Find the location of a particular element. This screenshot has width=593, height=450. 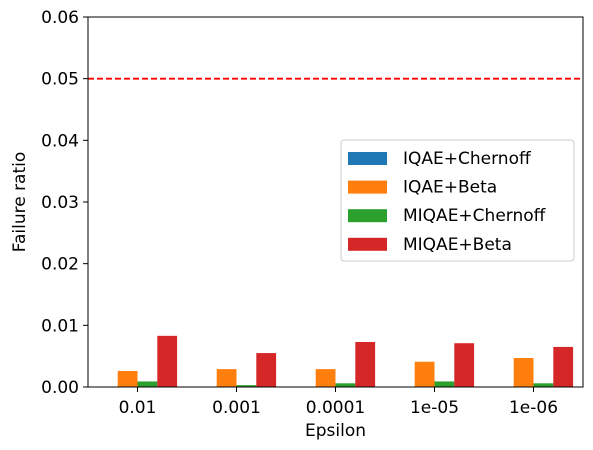

y-tick-label: 0.03 is located at coordinates (60, 203).